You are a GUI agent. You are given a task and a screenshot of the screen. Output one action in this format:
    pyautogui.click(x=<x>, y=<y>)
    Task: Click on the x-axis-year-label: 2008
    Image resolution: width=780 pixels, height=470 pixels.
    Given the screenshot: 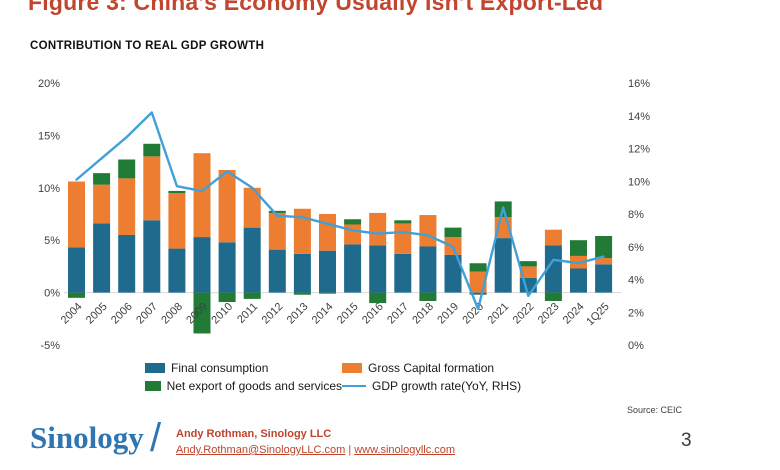 What is the action you would take?
    pyautogui.click(x=172, y=314)
    